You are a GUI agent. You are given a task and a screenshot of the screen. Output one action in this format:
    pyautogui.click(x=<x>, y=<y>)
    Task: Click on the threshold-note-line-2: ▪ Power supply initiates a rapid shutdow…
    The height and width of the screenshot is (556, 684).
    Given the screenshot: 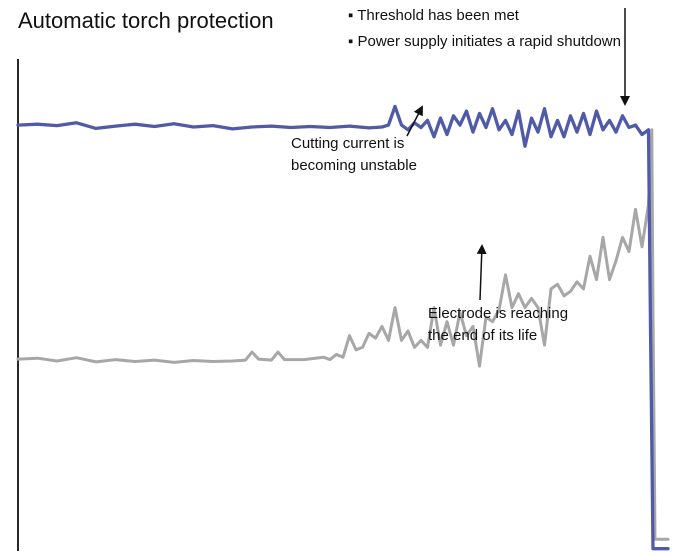 What is the action you would take?
    pyautogui.click(x=484, y=41)
    